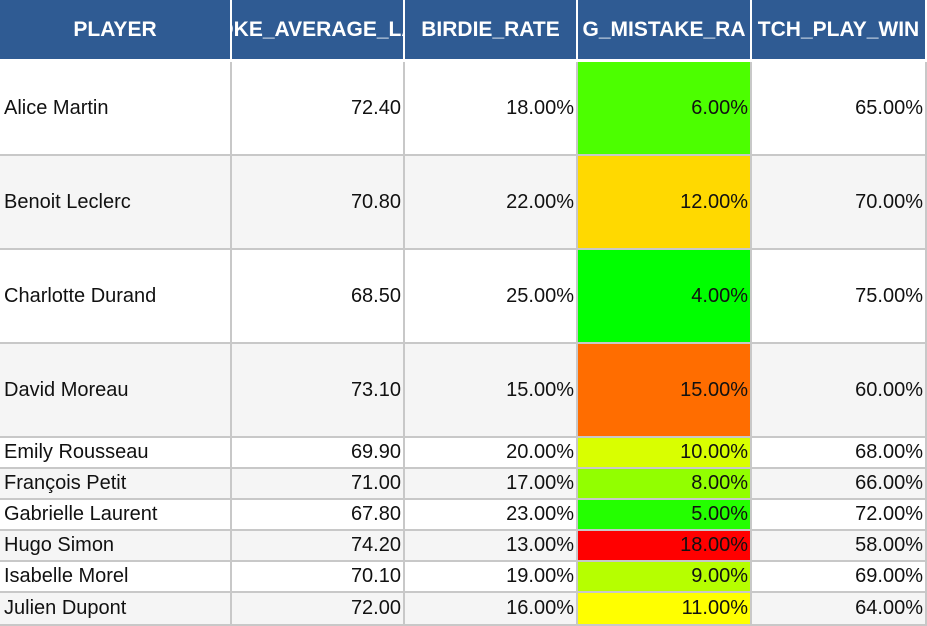 The image size is (927, 626). I want to click on player-cell: Emily Rousseau, so click(116, 453).